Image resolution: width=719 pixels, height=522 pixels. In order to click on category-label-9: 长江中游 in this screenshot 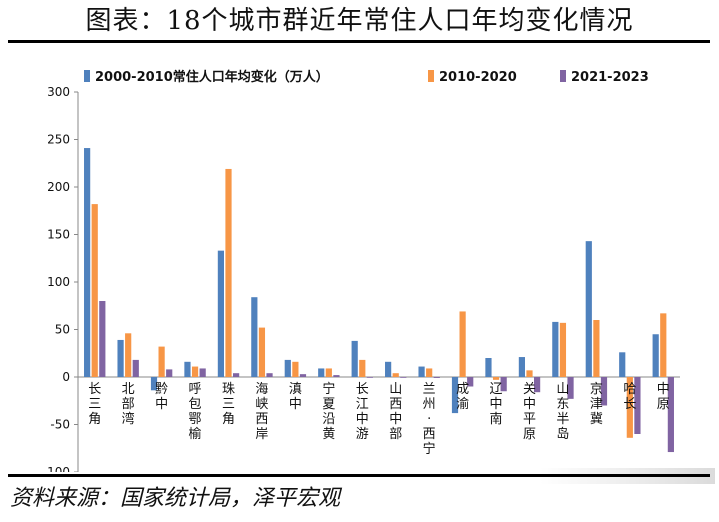, I will do `click(362, 412)`.